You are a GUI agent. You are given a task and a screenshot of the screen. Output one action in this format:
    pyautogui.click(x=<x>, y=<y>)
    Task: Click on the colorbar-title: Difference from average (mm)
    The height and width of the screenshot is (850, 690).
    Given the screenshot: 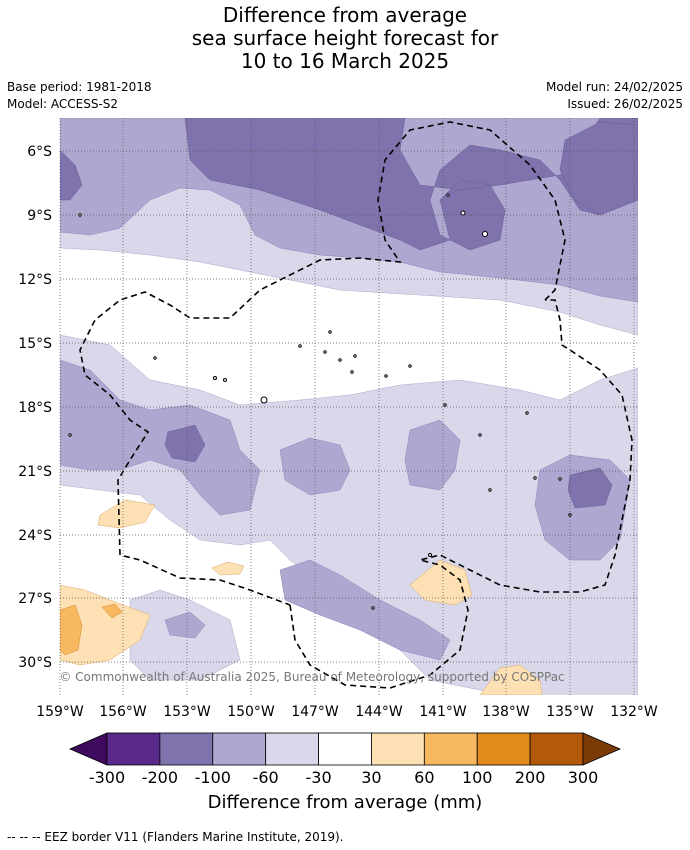 What is the action you would take?
    pyautogui.click(x=345, y=802)
    